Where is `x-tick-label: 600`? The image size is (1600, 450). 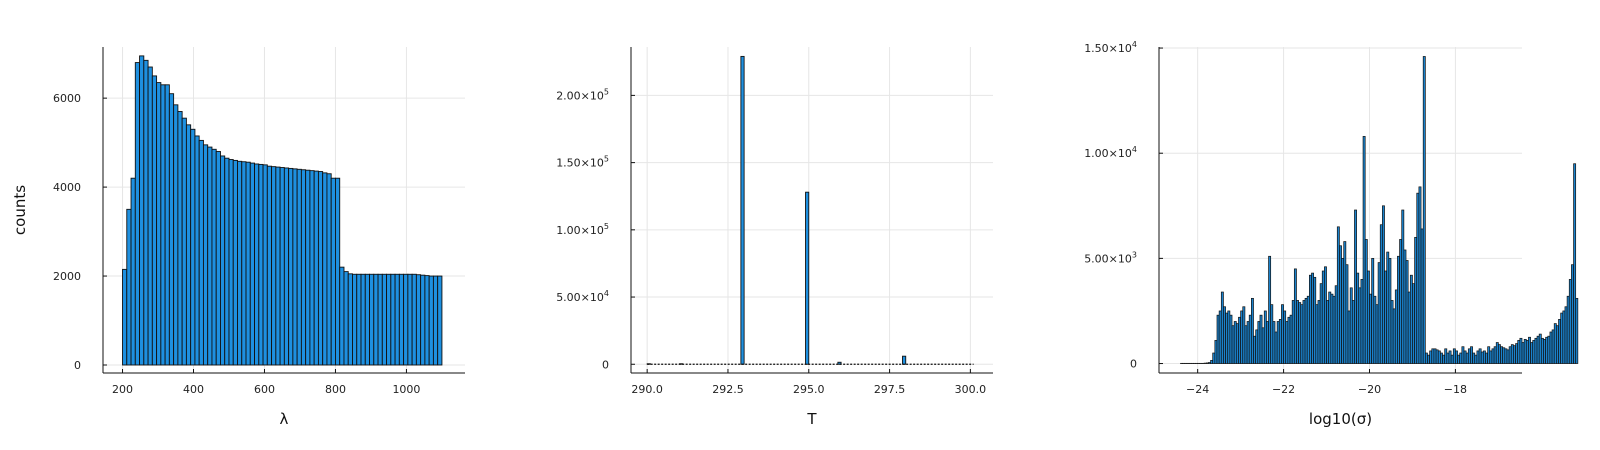
x-tick-label: 600 is located at coordinates (264, 389).